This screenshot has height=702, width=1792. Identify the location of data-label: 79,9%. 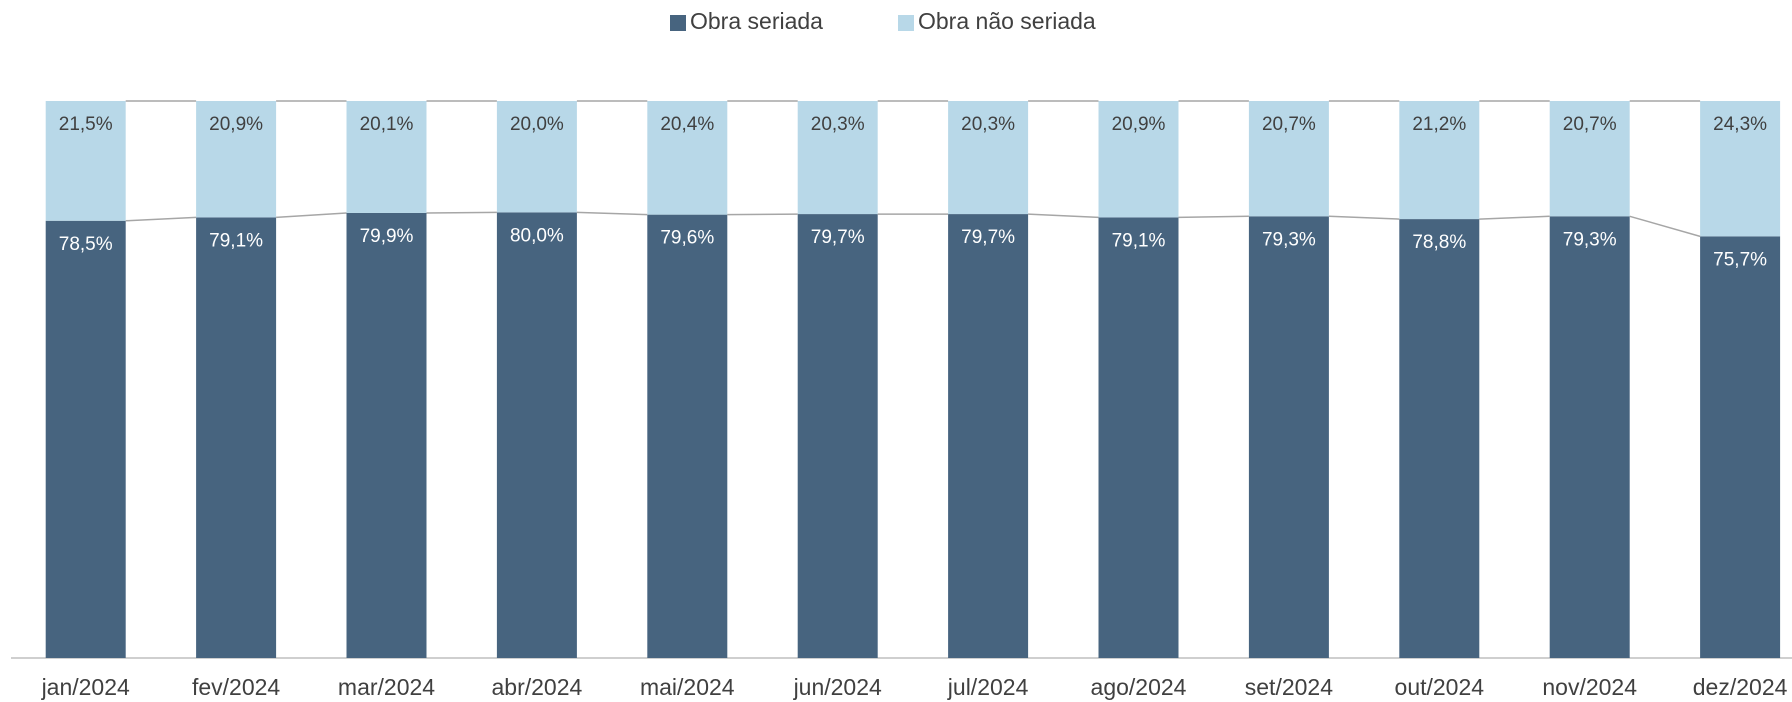
(387, 236).